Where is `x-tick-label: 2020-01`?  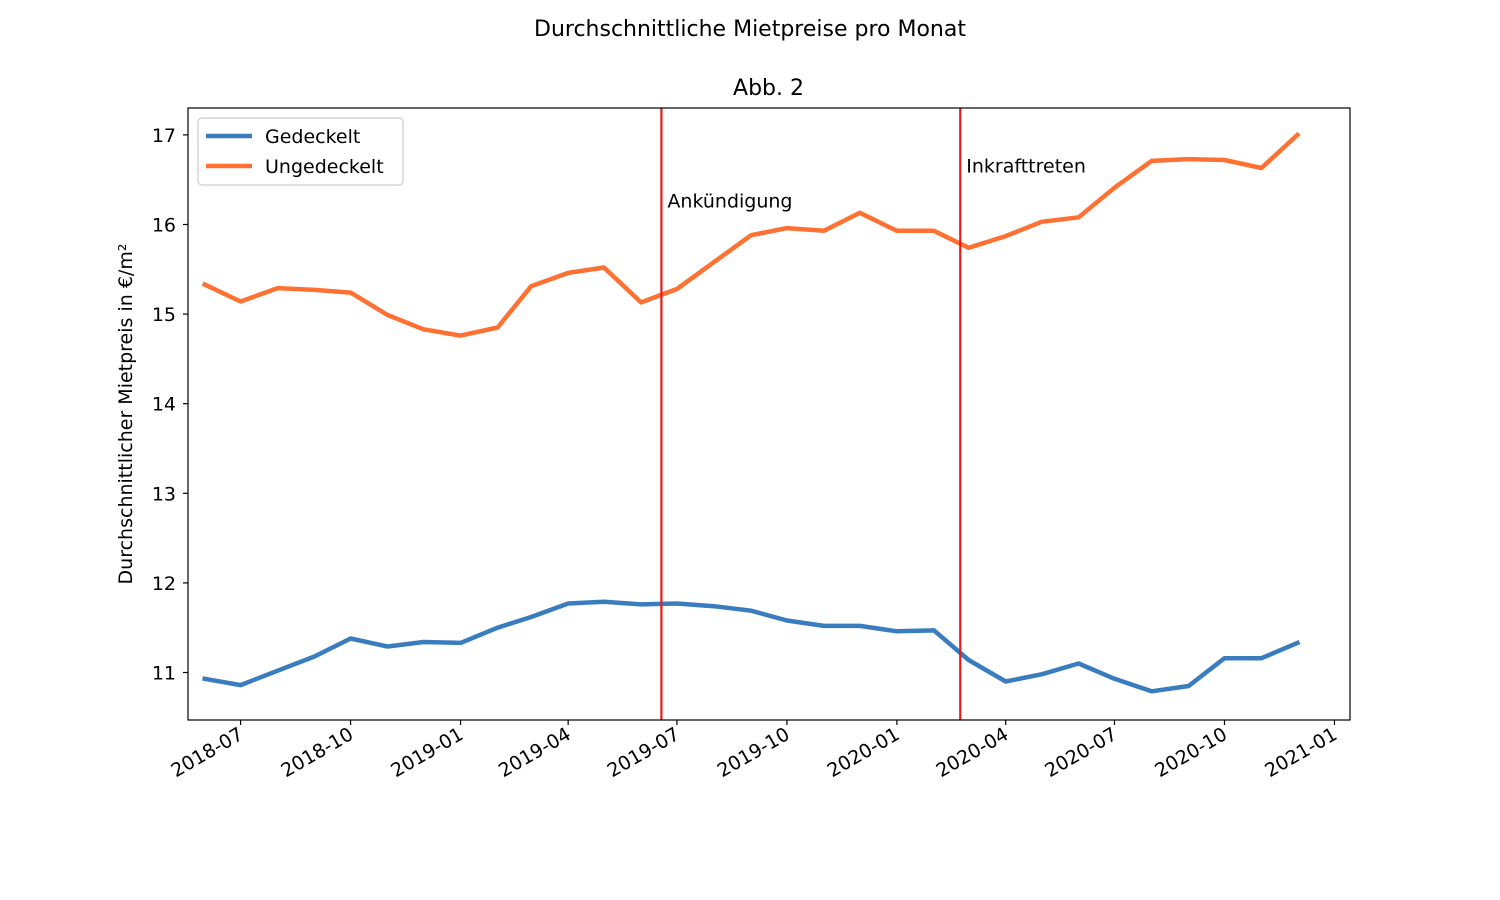 x-tick-label: 2020-01 is located at coordinates (864, 752).